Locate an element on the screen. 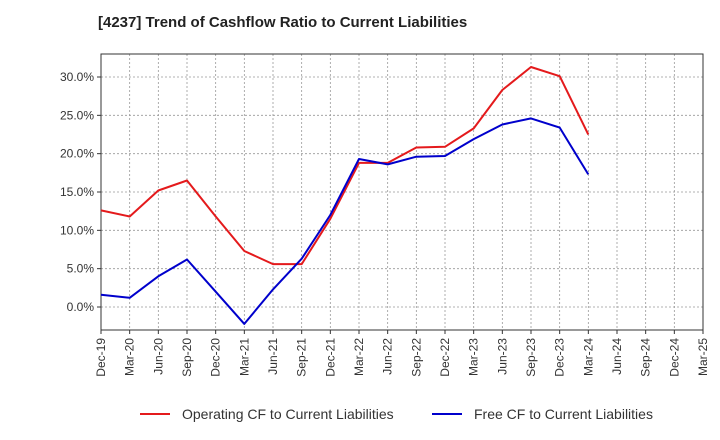  x-tick-label: Sep-22 is located at coordinates (416, 357).